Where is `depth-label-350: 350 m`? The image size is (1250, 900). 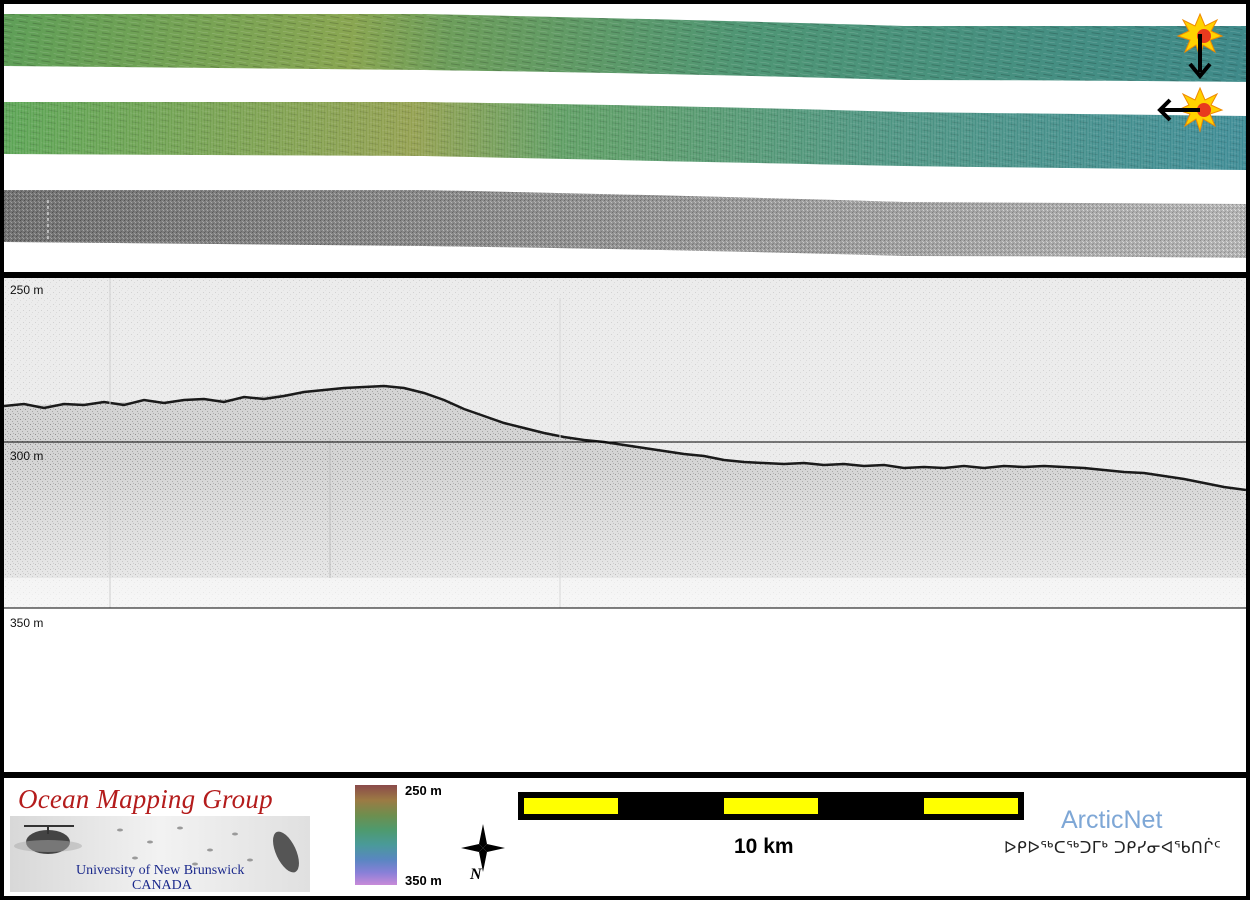
depth-label-350: 350 m is located at coordinates (27, 623).